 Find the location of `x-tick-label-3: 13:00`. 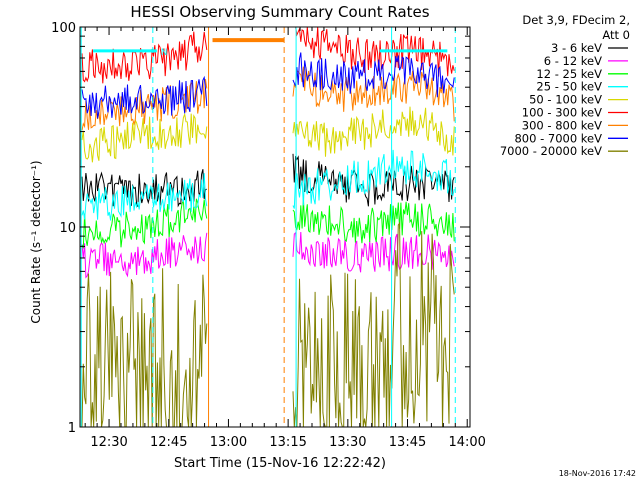

x-tick-label-3: 13:00 is located at coordinates (228, 442).